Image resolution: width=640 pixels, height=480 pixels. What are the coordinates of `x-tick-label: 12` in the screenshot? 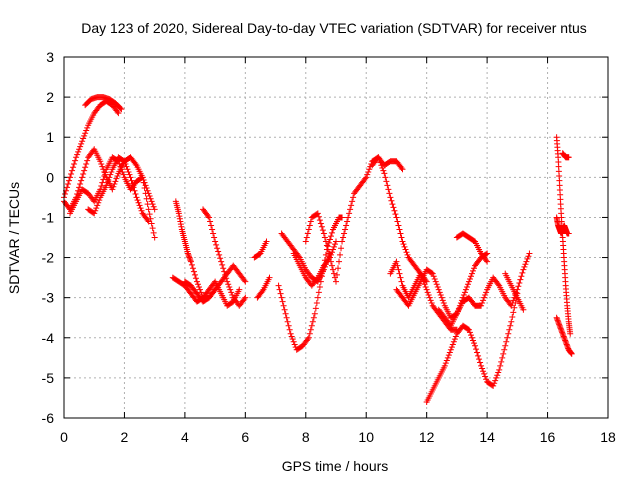 It's located at (427, 437).